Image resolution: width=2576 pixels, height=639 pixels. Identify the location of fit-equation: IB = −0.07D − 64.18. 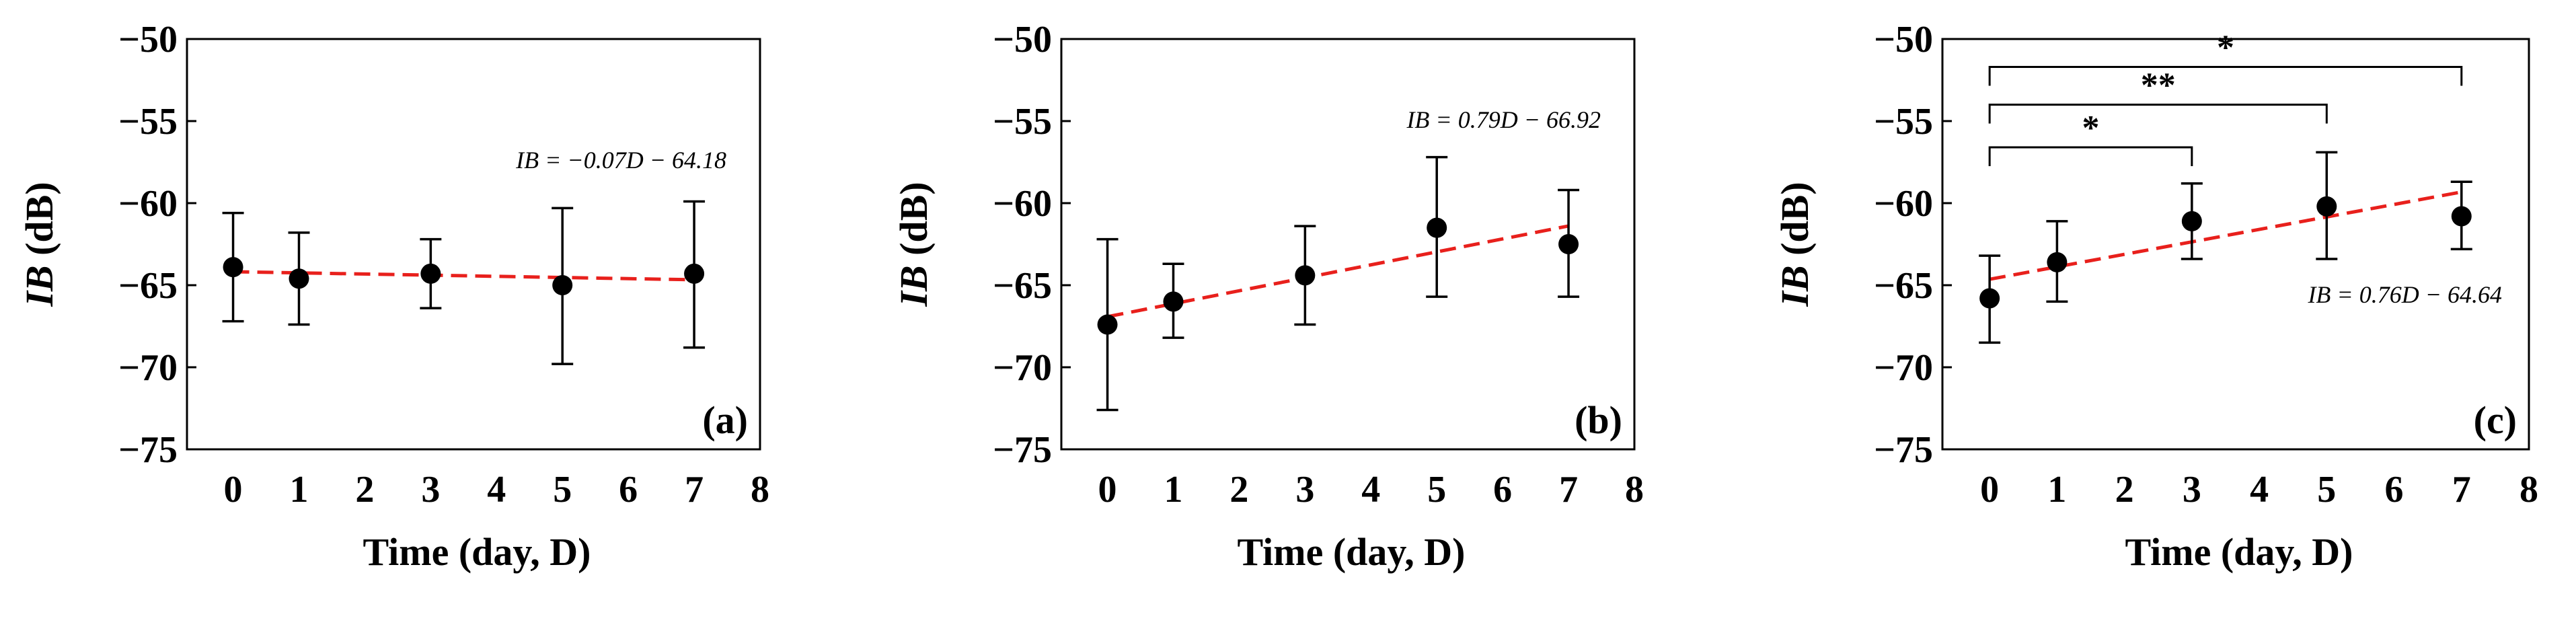
(620, 160).